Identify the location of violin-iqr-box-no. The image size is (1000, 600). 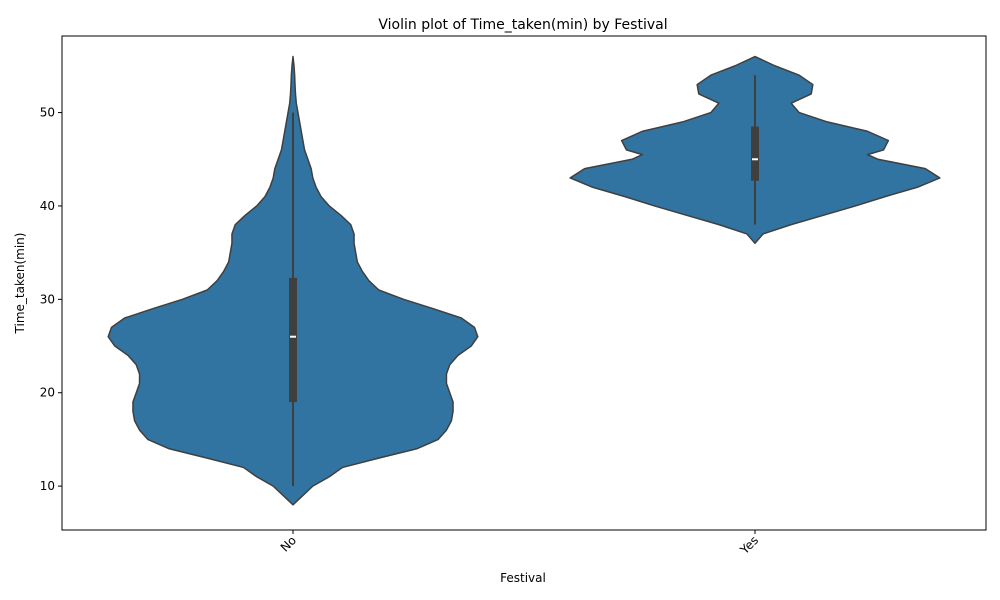
(293, 340).